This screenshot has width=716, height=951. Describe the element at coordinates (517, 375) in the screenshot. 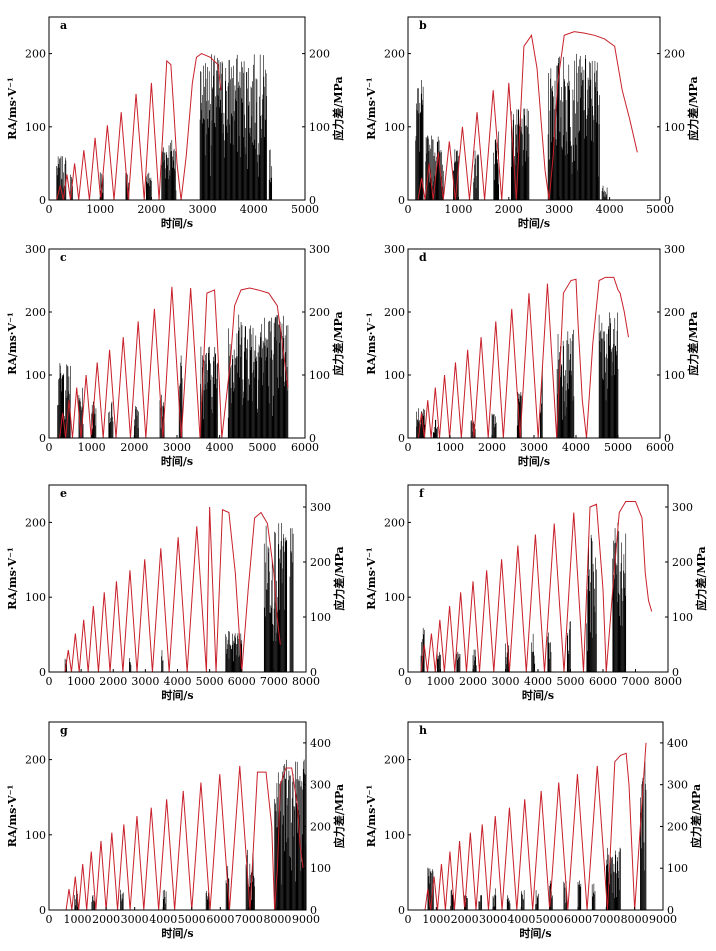

I see `ra-bars-d` at that location.